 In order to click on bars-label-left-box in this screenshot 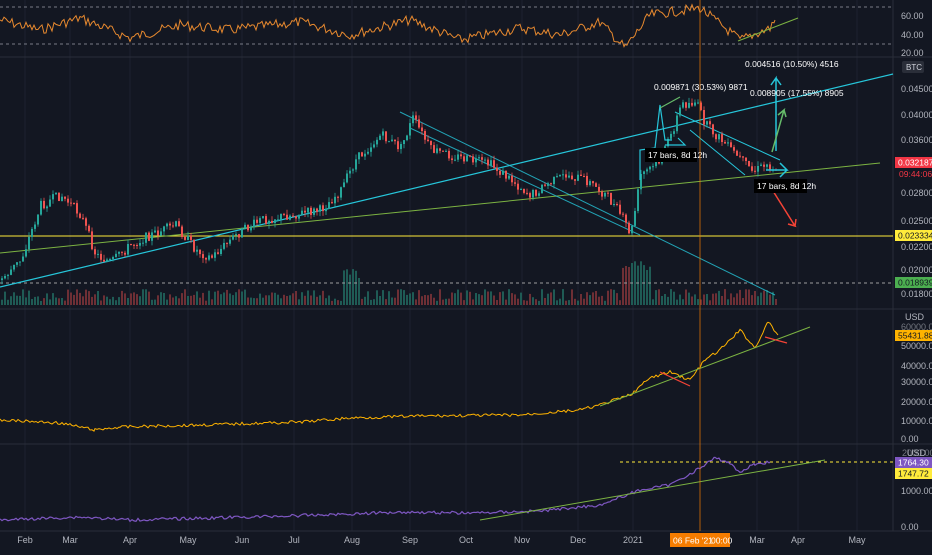, I will do `click(671, 155)`.